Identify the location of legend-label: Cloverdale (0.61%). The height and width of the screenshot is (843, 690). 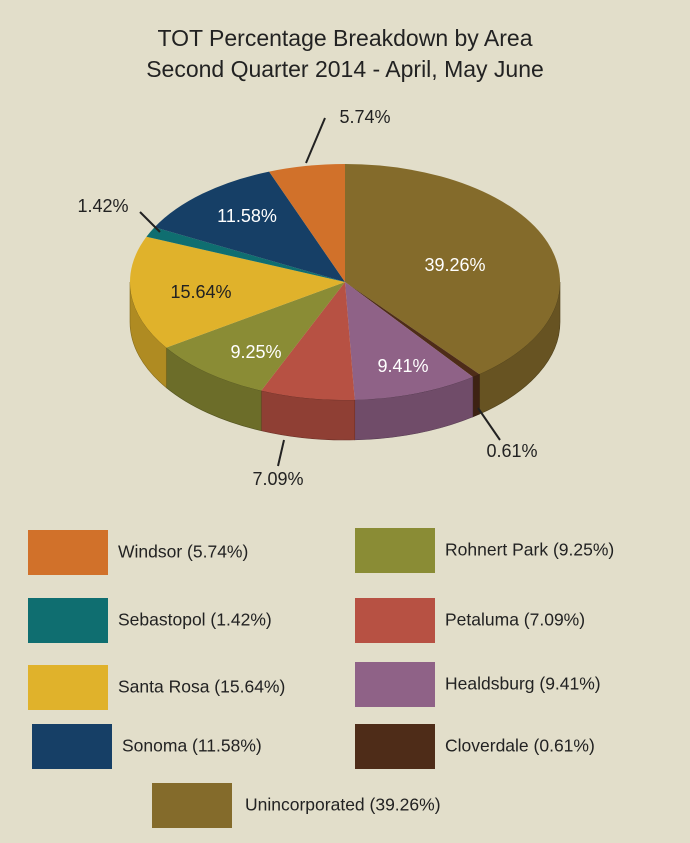
(520, 746).